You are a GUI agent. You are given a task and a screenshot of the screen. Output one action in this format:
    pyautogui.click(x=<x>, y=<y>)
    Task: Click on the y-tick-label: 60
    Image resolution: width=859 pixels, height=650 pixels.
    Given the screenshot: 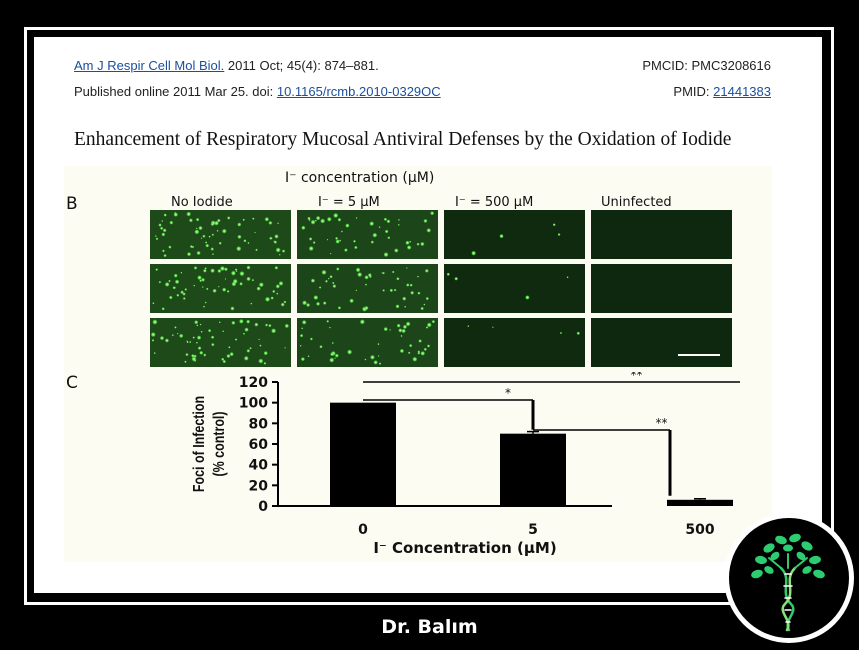 What is the action you would take?
    pyautogui.click(x=259, y=445)
    